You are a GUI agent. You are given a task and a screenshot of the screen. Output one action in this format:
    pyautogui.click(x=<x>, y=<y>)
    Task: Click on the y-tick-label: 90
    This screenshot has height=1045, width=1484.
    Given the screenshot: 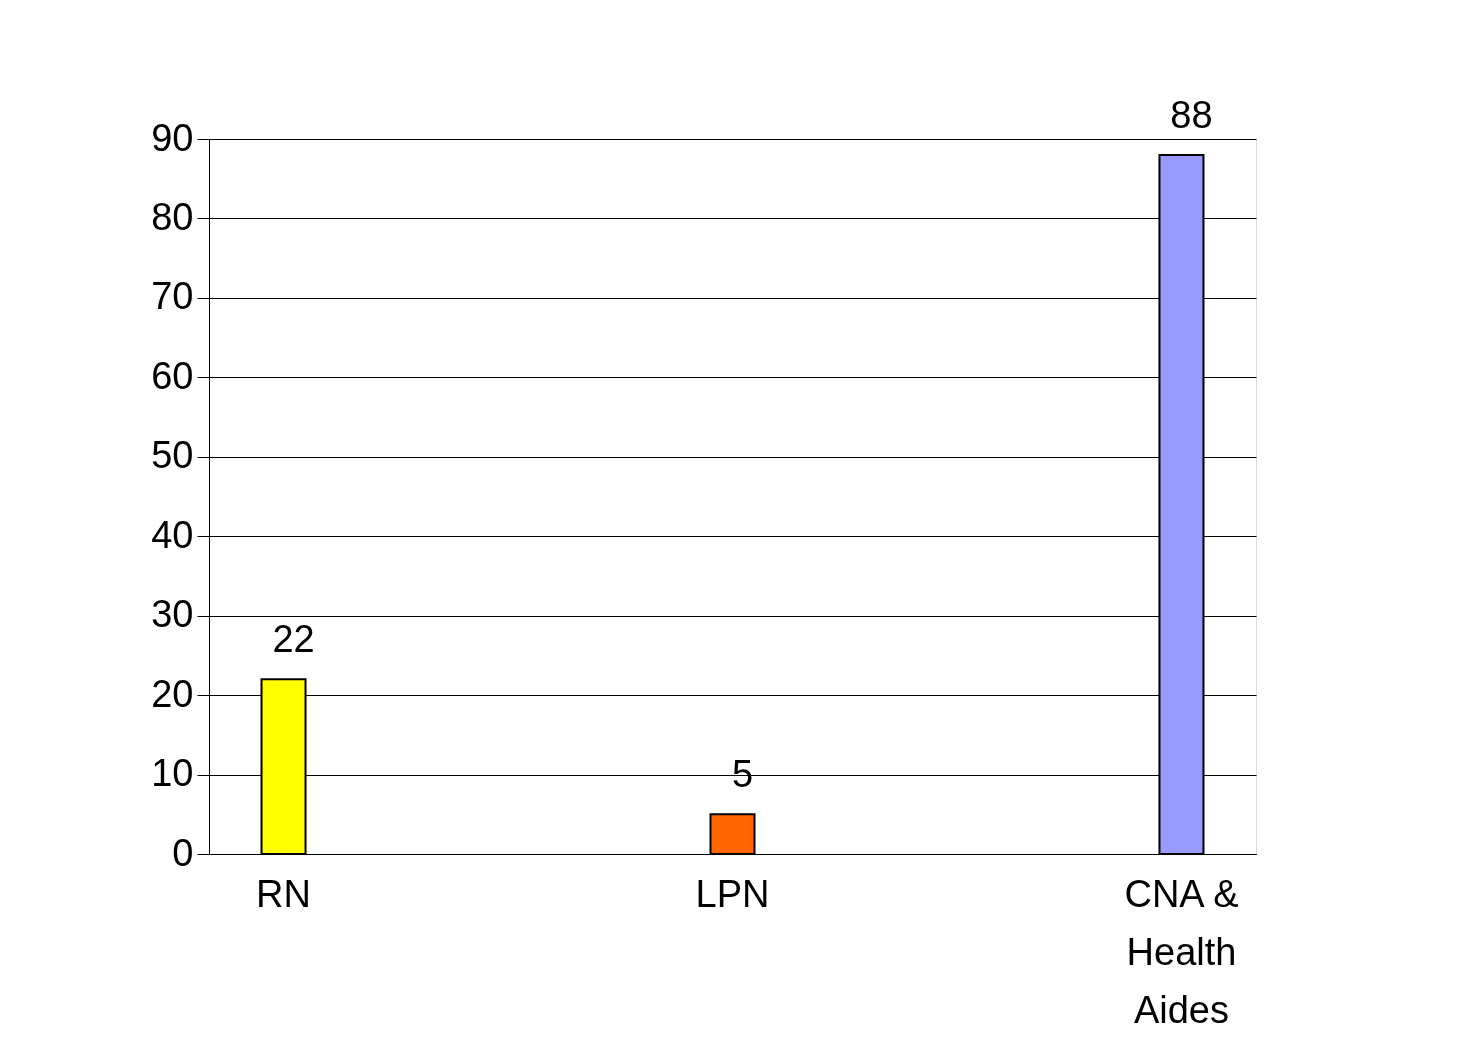 What is the action you would take?
    pyautogui.click(x=172, y=137)
    